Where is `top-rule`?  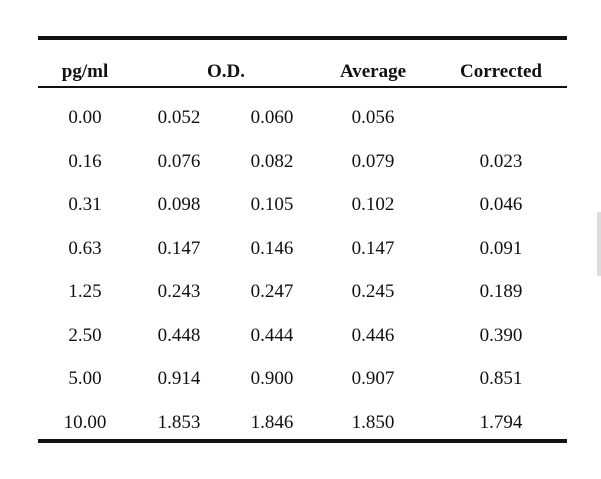
top-rule is located at coordinates (302, 38).